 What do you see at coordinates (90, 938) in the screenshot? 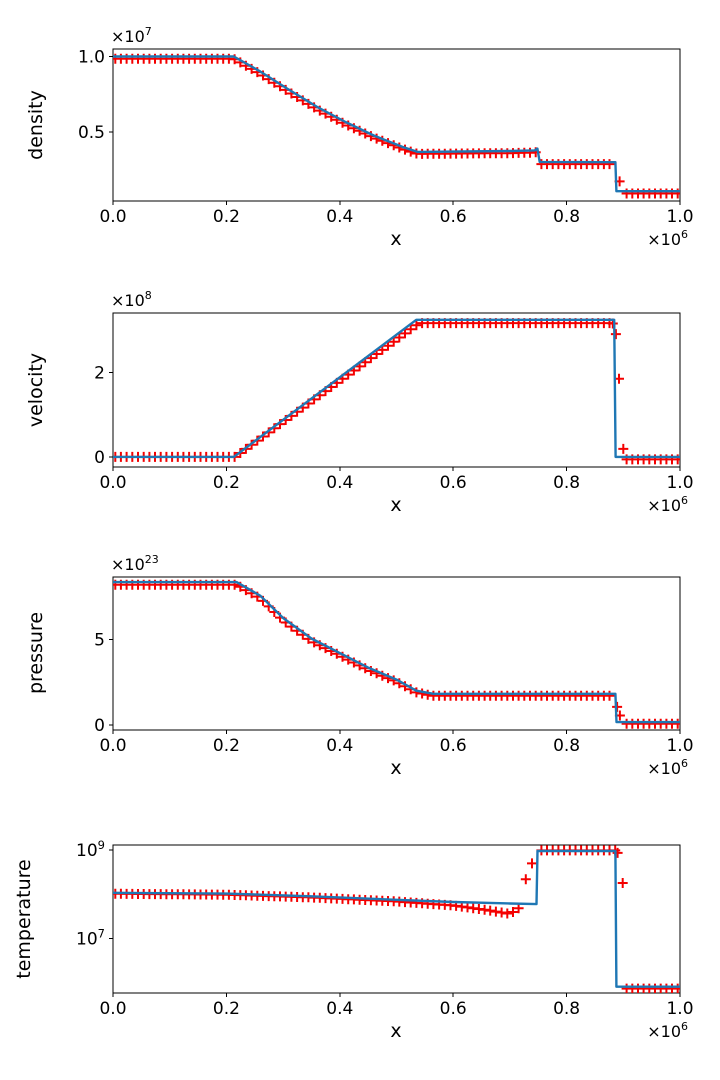
I see `y-tick-label: 10⁷` at bounding box center [90, 938].